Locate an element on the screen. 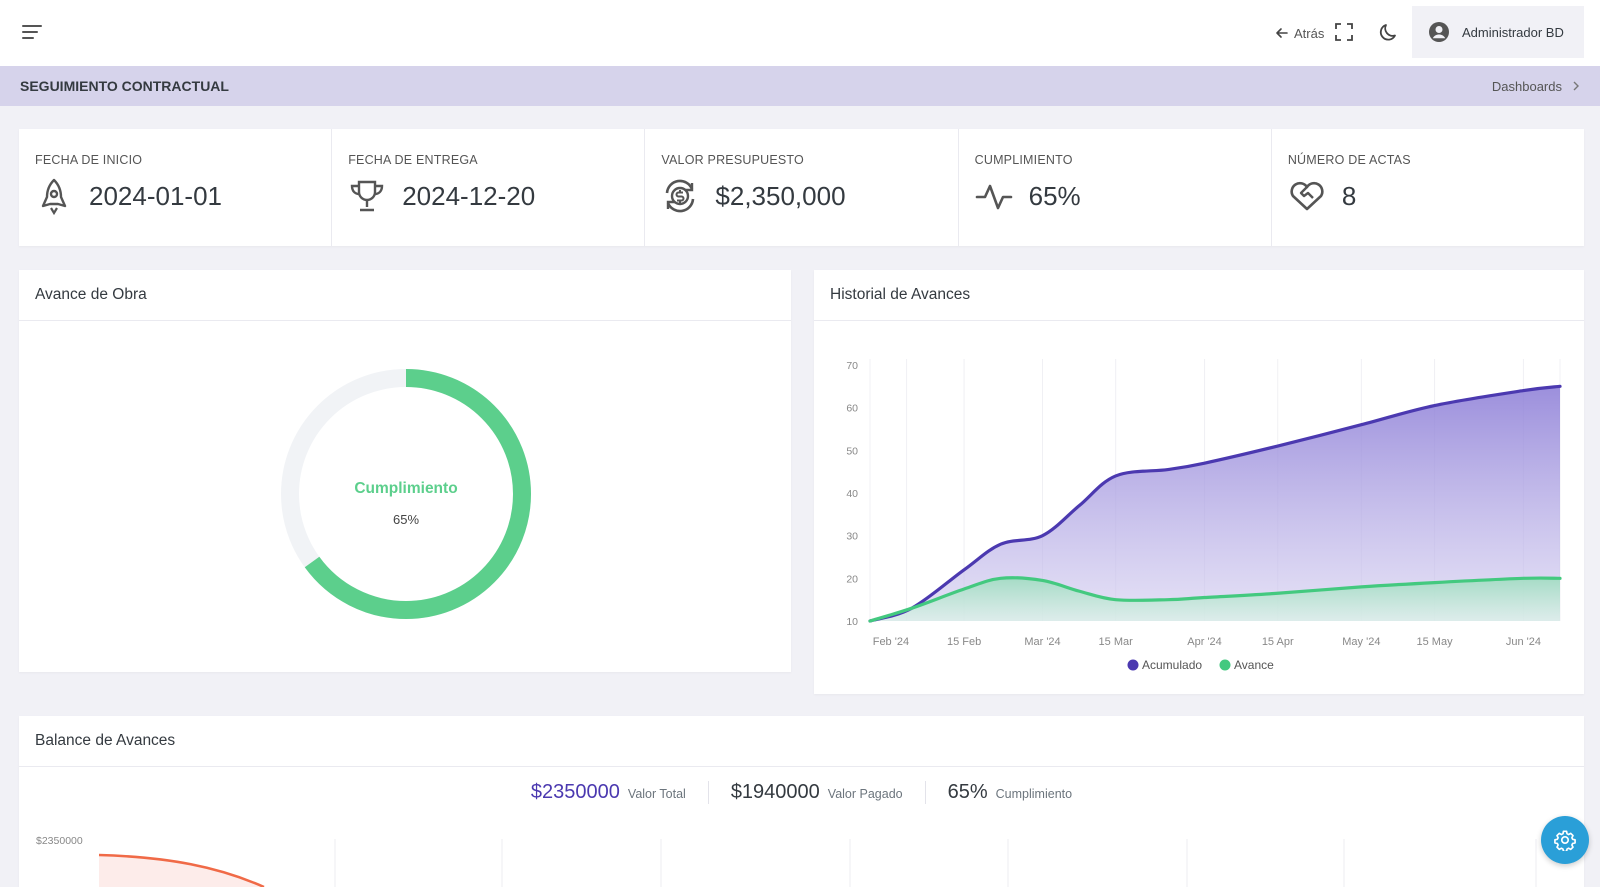 This screenshot has height=887, width=1600. legend-item-avance: Avance is located at coordinates (1247, 665).